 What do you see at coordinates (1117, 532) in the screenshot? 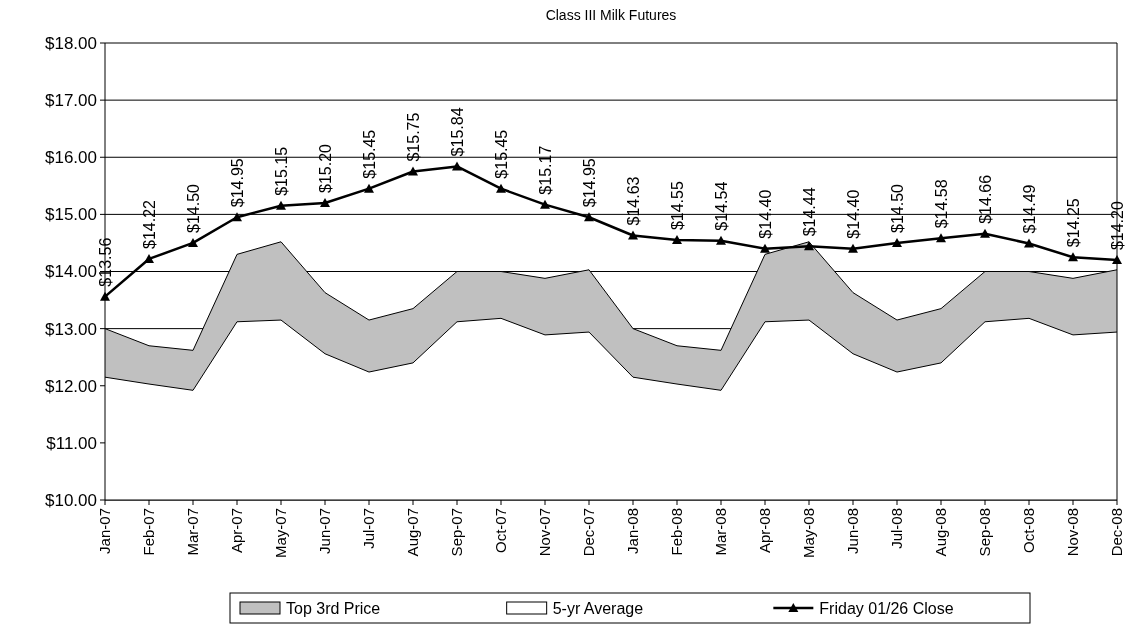
I see `x-tick-label: Dec-08` at bounding box center [1117, 532].